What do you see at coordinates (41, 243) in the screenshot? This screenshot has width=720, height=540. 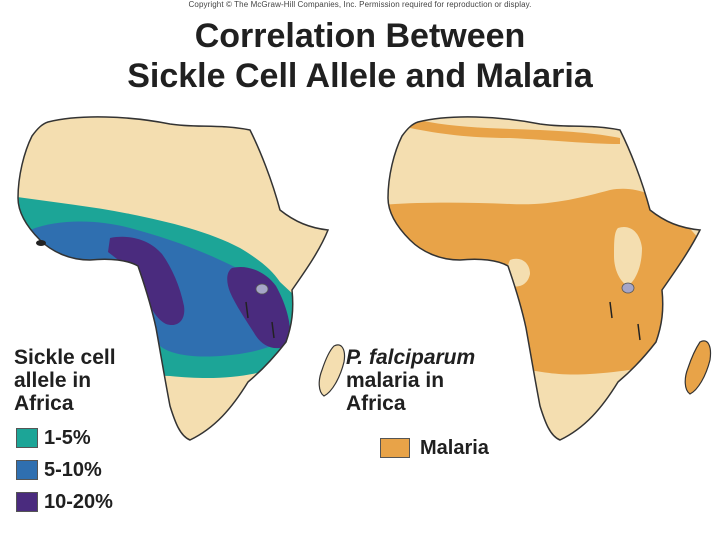 I see `west-coast-patch` at bounding box center [41, 243].